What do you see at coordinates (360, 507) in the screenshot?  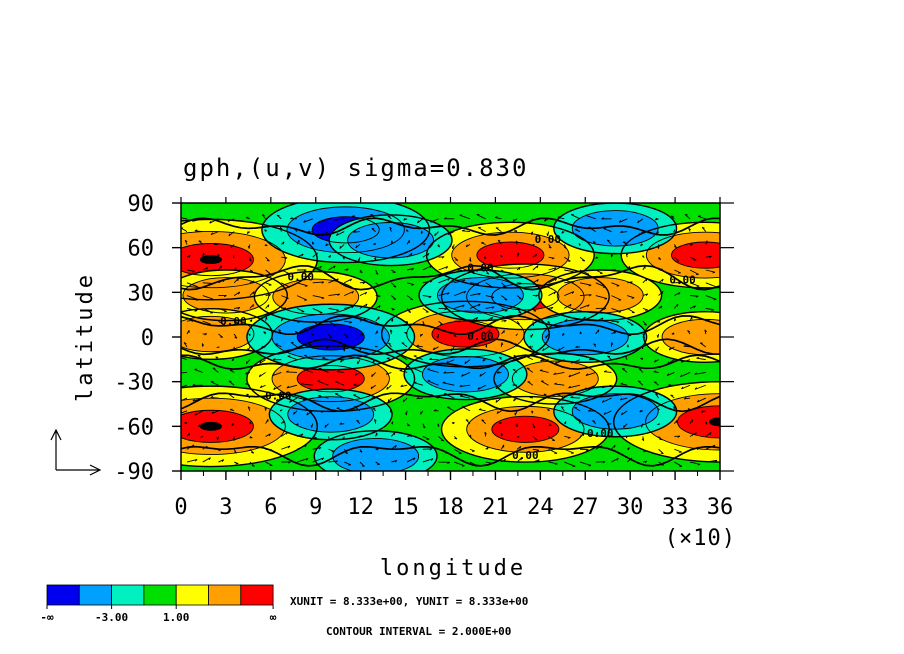 I see `x-tick-label-4: 12` at bounding box center [360, 507].